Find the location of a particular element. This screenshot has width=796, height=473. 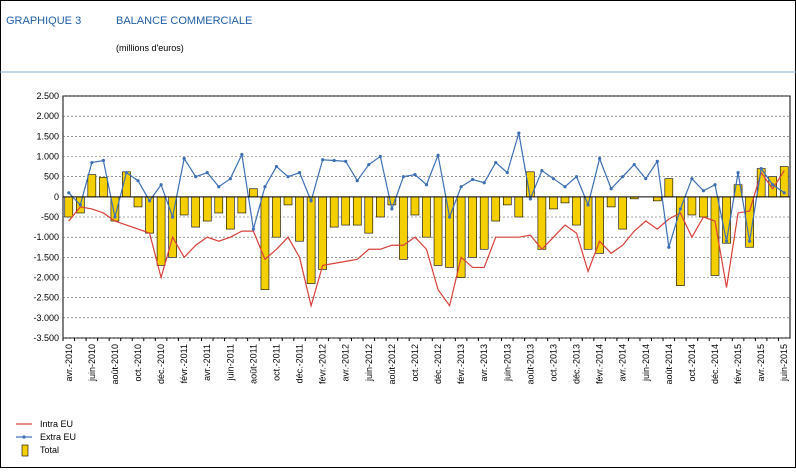

y-tick-label: -2.000 is located at coordinates (46, 278).